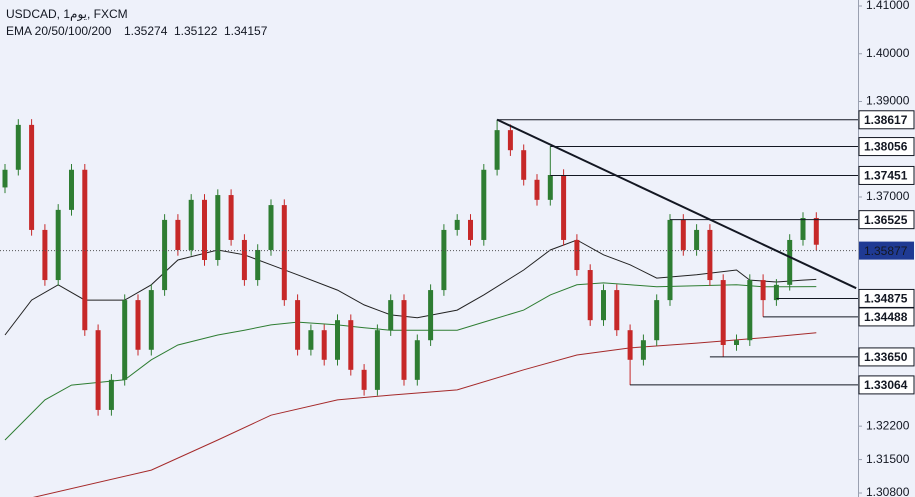 This screenshot has height=497, width=915. What do you see at coordinates (67, 14) in the screenshot?
I see `symbol: USDCAD, 1يوم, FXCM` at bounding box center [67, 14].